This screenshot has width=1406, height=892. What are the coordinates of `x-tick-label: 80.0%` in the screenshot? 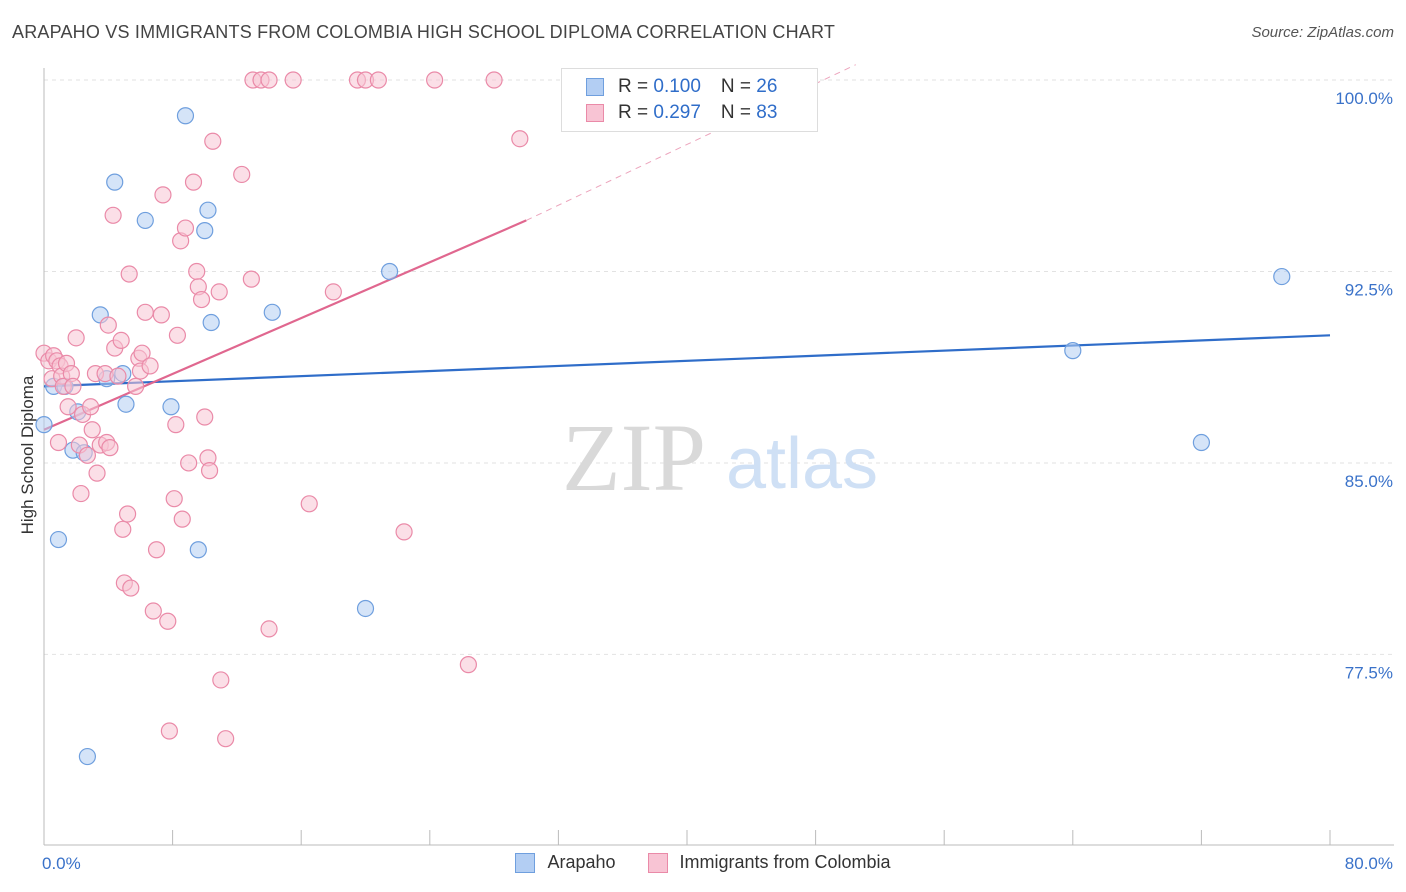 It's located at (1369, 863).